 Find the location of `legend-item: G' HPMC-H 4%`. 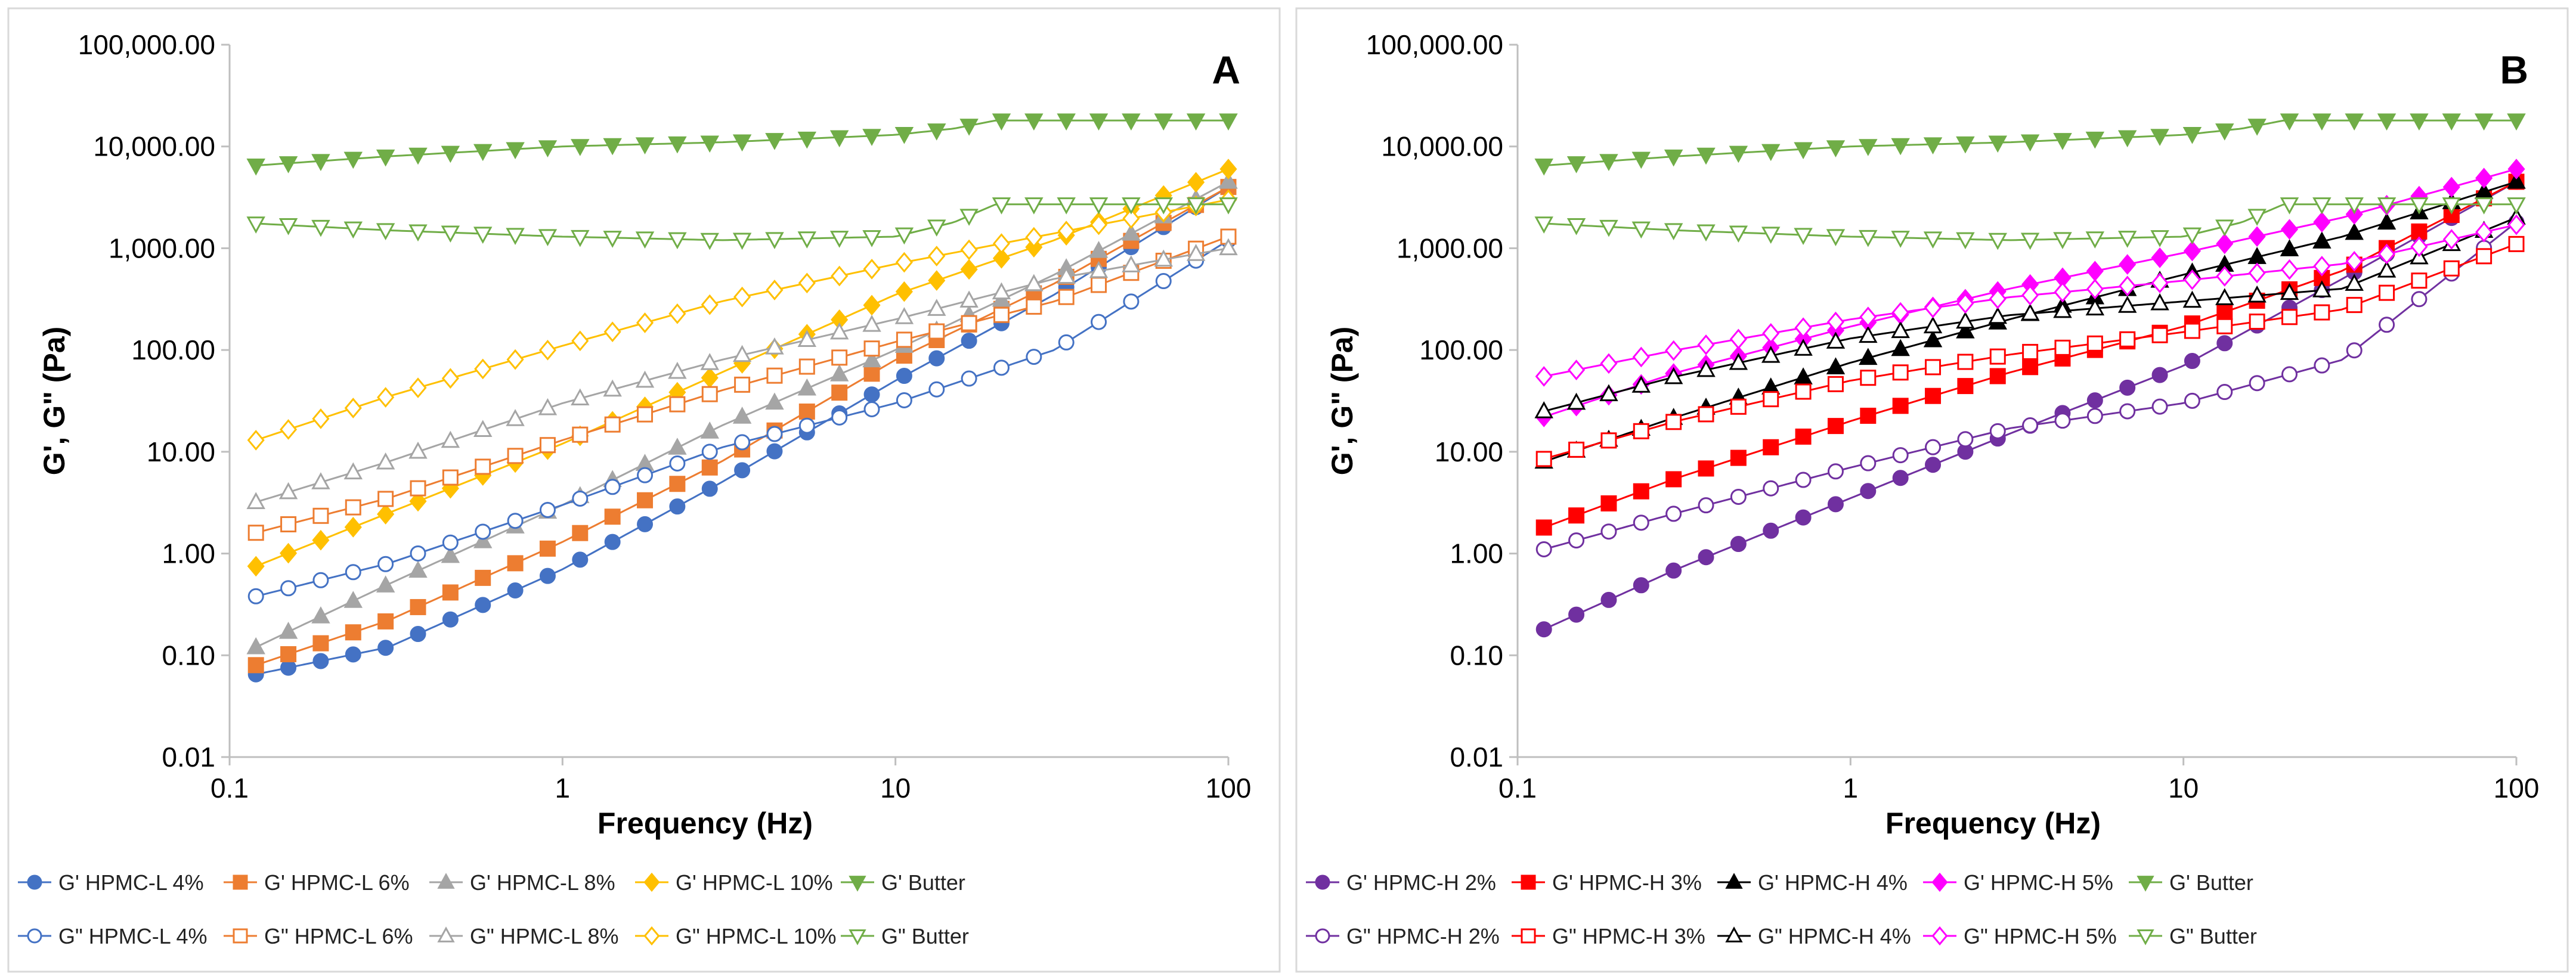

legend-item: G' HPMC-H 4% is located at coordinates (1813, 883).